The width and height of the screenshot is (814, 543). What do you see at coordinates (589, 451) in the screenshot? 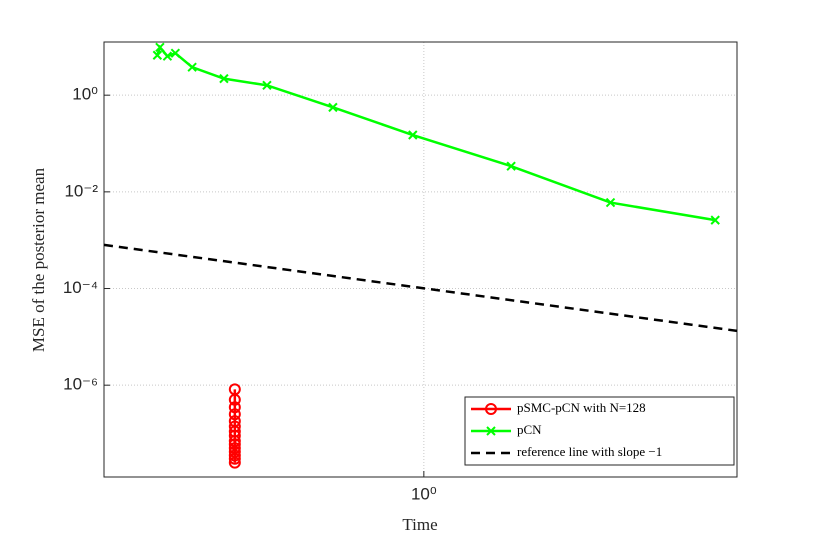
I see `legend-label: reference line with slope −1` at bounding box center [589, 451].